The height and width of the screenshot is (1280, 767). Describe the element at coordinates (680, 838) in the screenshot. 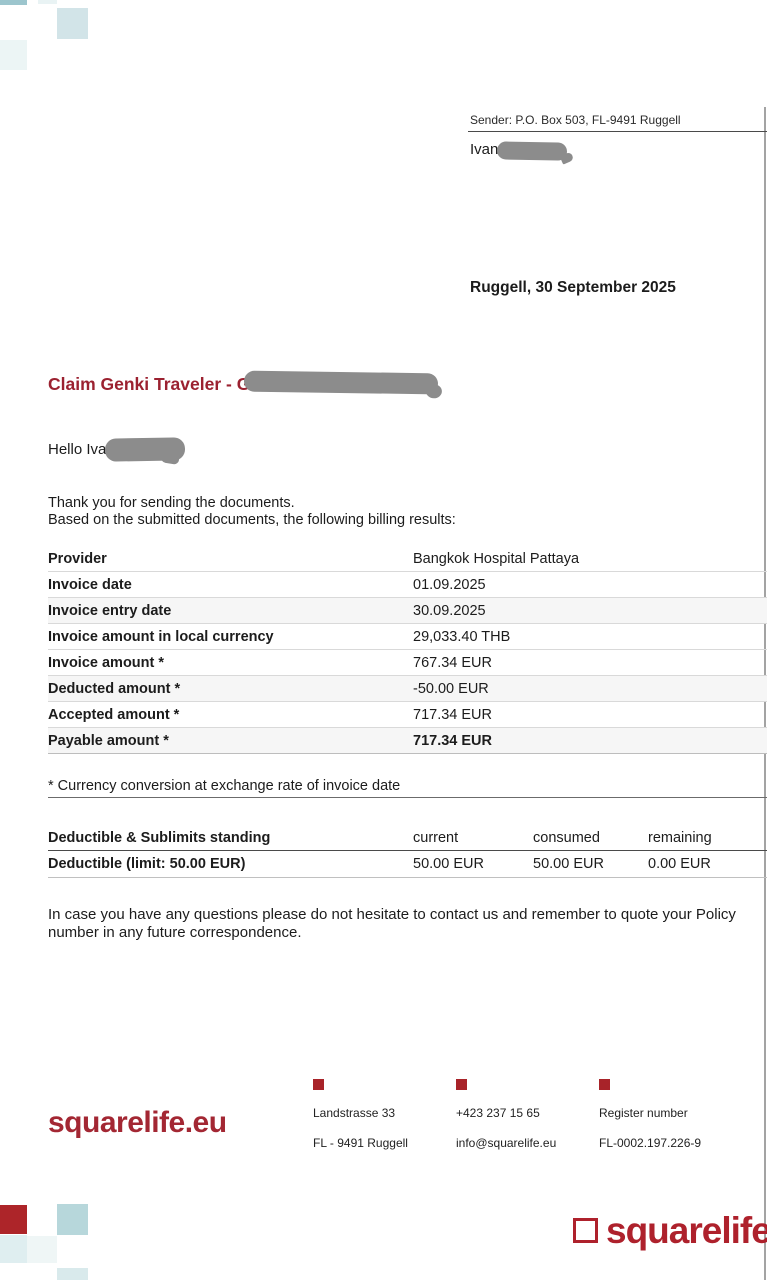

I see `column-header-remaining: remaining` at that location.